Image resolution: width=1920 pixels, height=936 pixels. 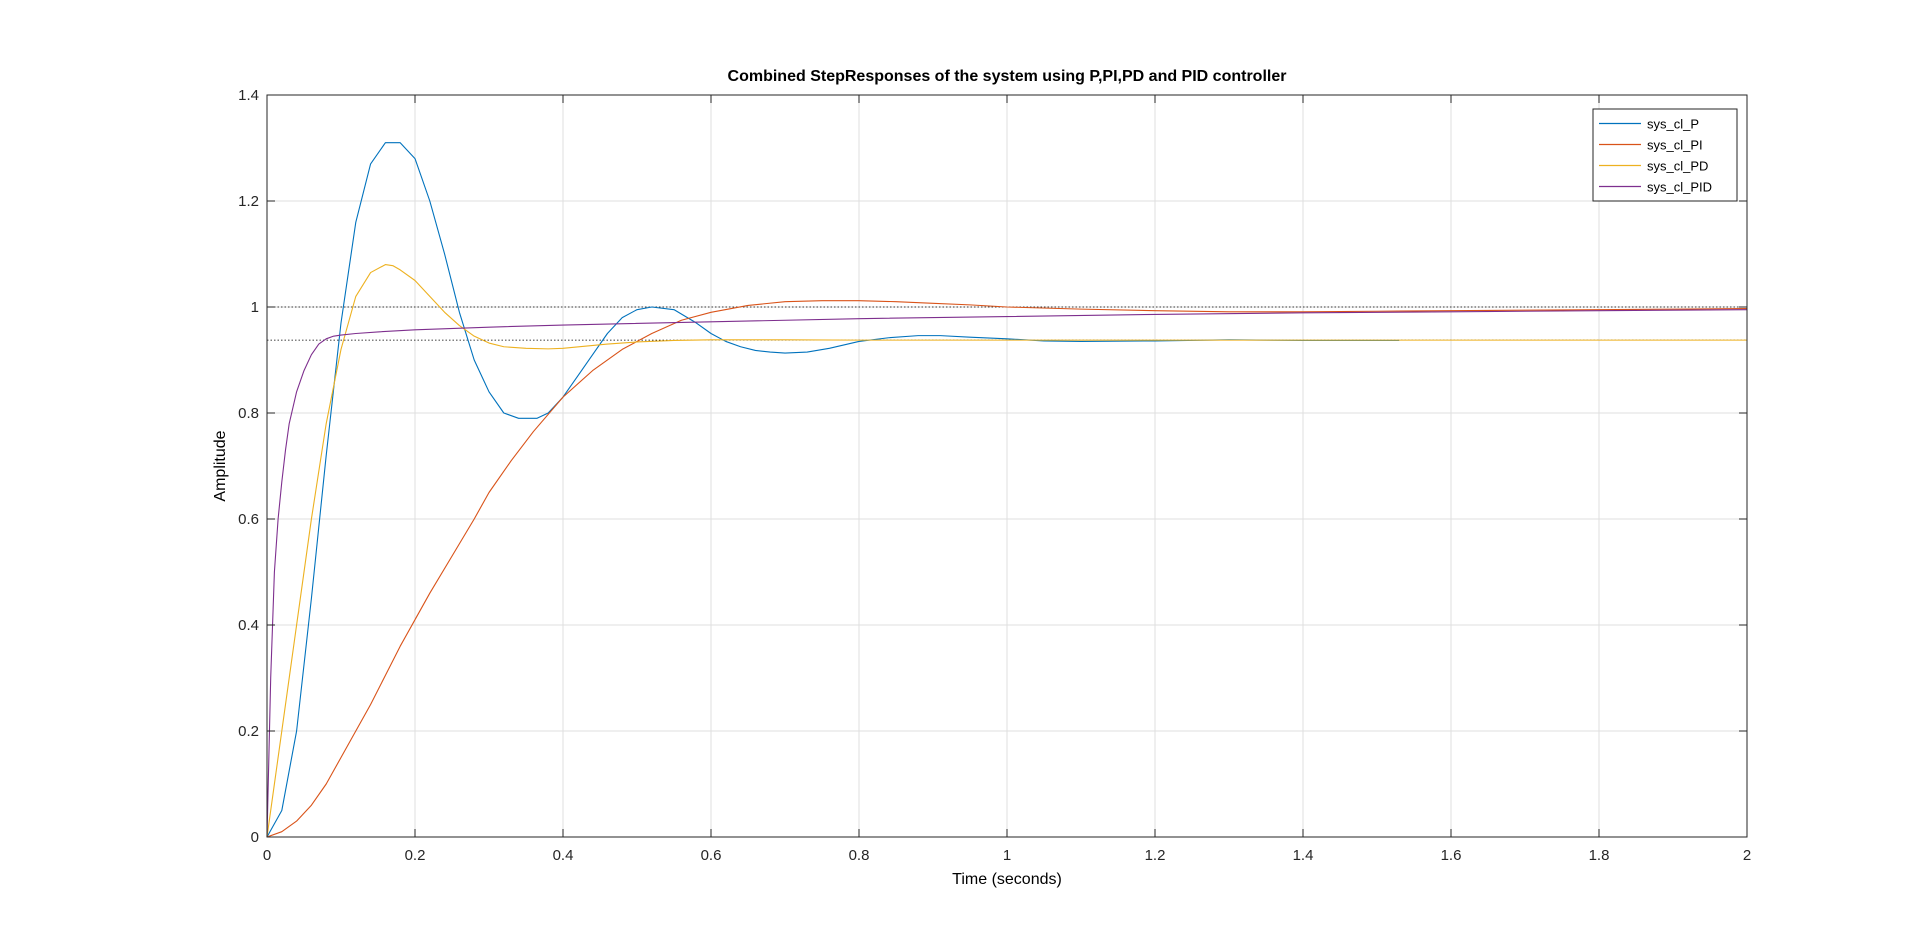 What do you see at coordinates (1007, 855) in the screenshot?
I see `x-tick-label: 1` at bounding box center [1007, 855].